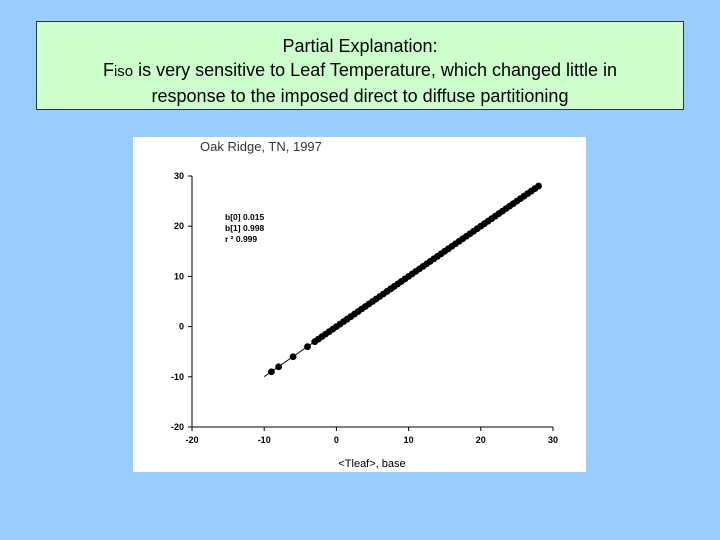 The height and width of the screenshot is (540, 720). Describe the element at coordinates (244, 228) in the screenshot. I see `stats-line: b[1] 0.998` at that location.